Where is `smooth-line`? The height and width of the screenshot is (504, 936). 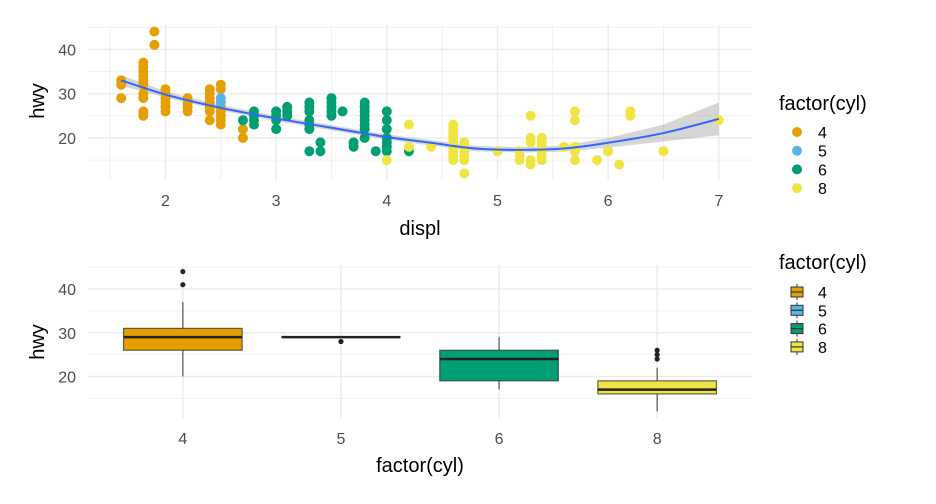
smooth-line is located at coordinates (420, 115).